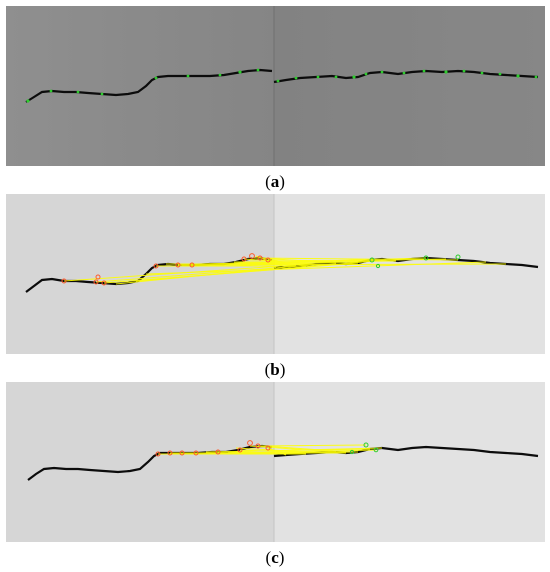 This screenshot has height=572, width=550. I want to click on panel-b-right-half, so click(409, 274).